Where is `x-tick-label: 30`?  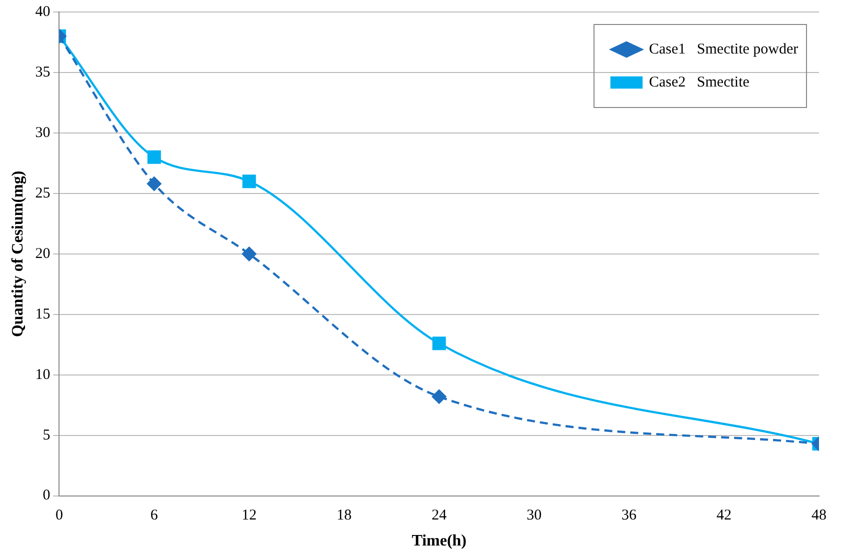
x-tick-label: 30 is located at coordinates (534, 516).